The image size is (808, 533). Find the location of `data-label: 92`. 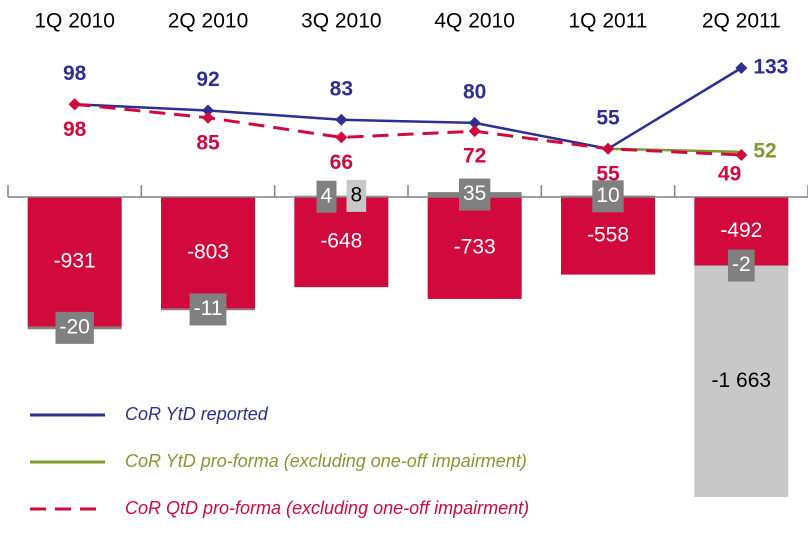

data-label: 92 is located at coordinates (207, 79).